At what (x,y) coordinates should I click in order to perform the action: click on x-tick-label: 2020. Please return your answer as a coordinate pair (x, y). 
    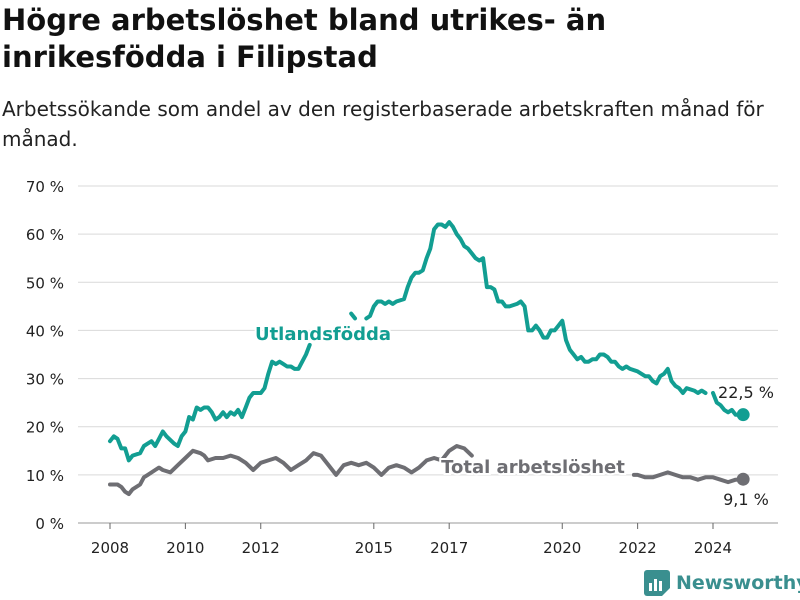
    Looking at the image, I should click on (562, 548).